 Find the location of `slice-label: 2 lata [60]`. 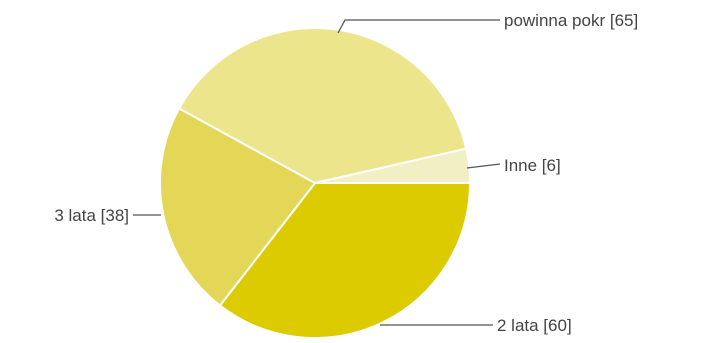

slice-label: 2 lata [60] is located at coordinates (534, 325).